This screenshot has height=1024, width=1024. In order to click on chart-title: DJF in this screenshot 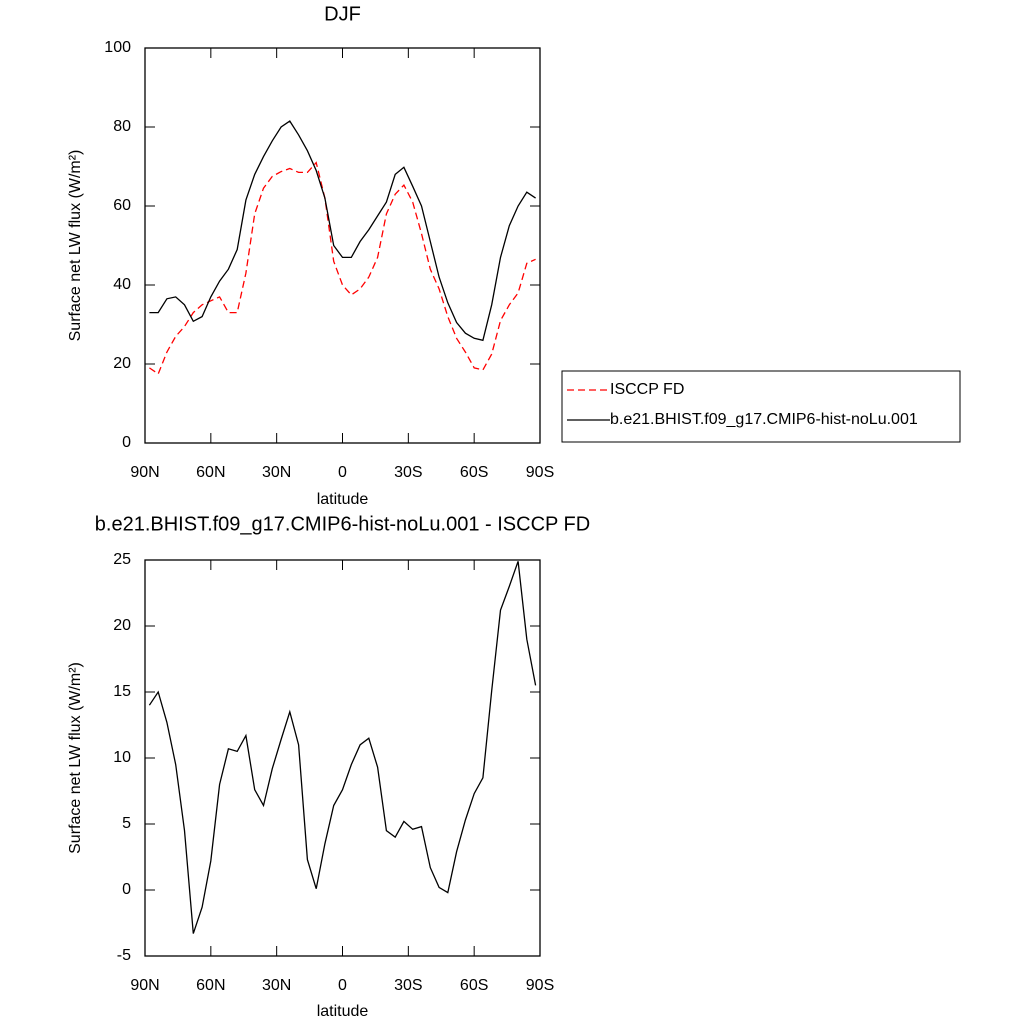, I will do `click(342, 14)`.